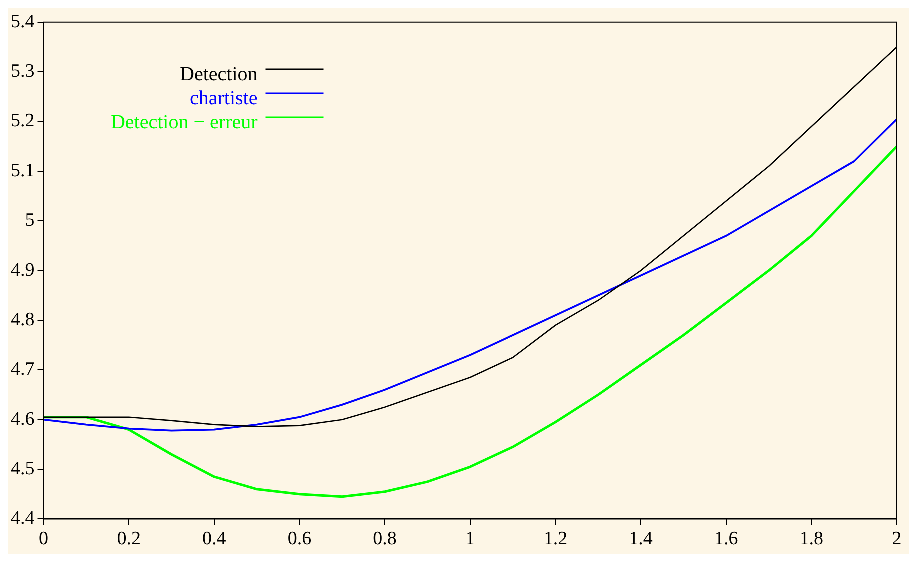 Image resolution: width=917 pixels, height=562 pixels. What do you see at coordinates (43, 539) in the screenshot?
I see `x-tick-label: 0` at bounding box center [43, 539].